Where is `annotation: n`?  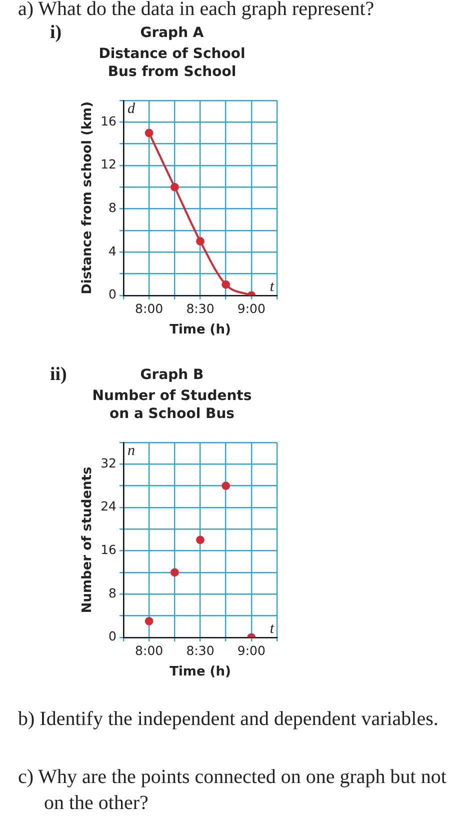
annotation: n is located at coordinates (132, 450).